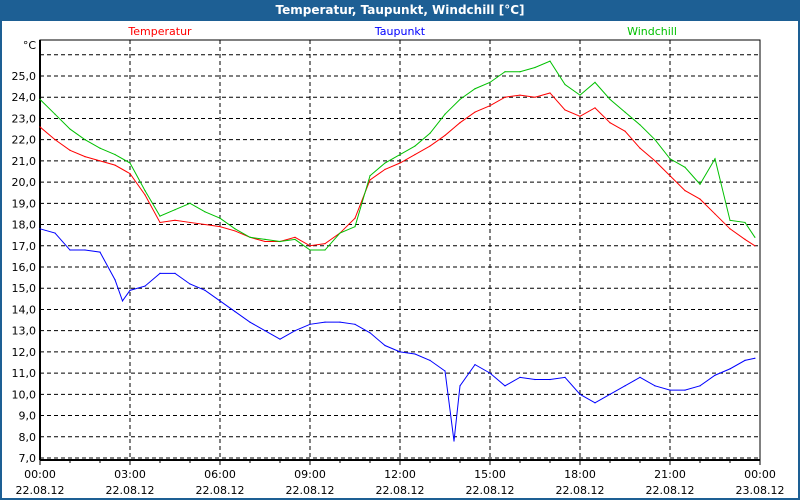 Image resolution: width=800 pixels, height=500 pixels. What do you see at coordinates (760, 474) in the screenshot?
I see `x-tick-time: 00:00` at bounding box center [760, 474].